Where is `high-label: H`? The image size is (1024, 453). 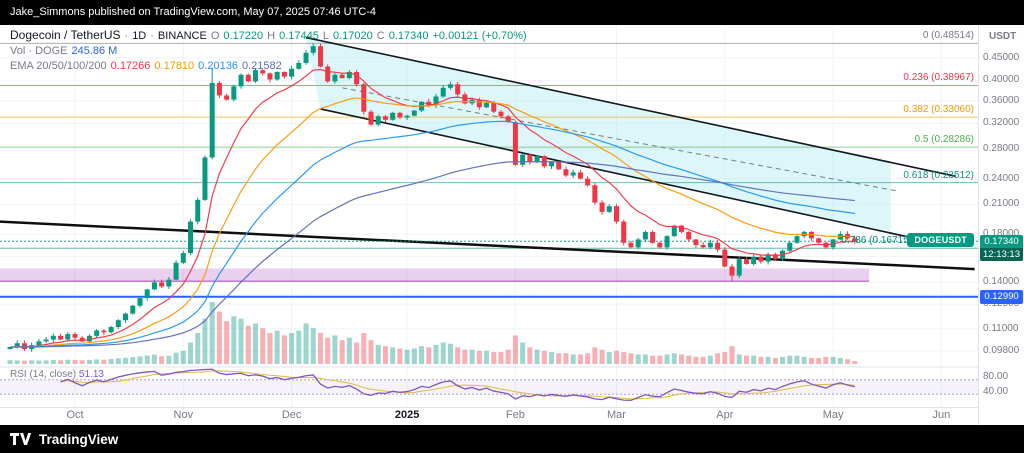 high-label: H is located at coordinates (271, 36).